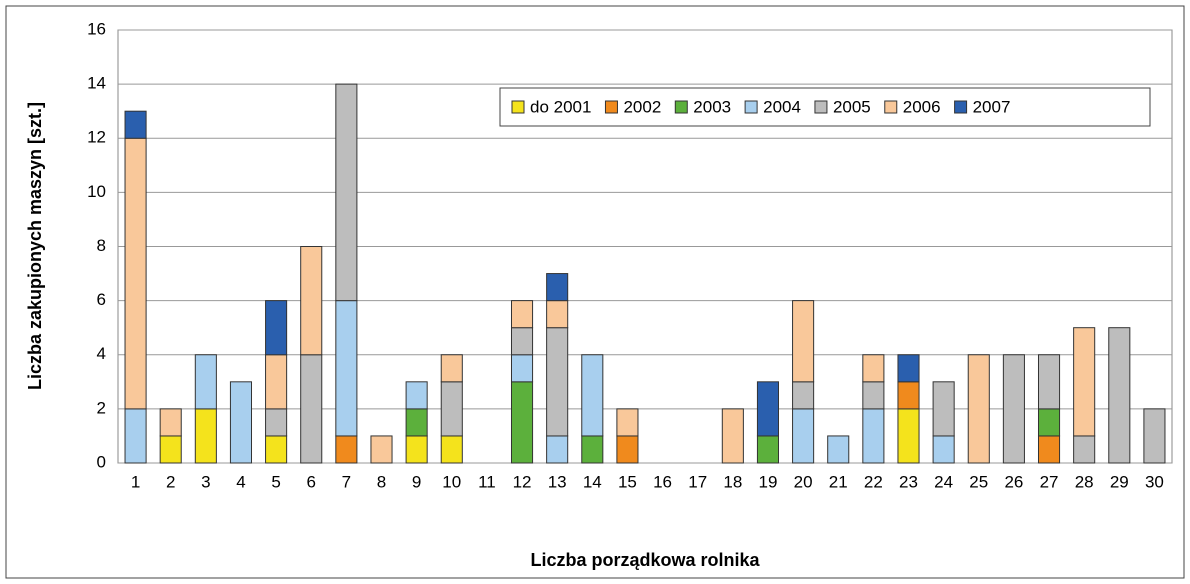 This screenshot has width=1190, height=584. Describe the element at coordinates (96, 191) in the screenshot. I see `y-tick-label: 10` at that location.